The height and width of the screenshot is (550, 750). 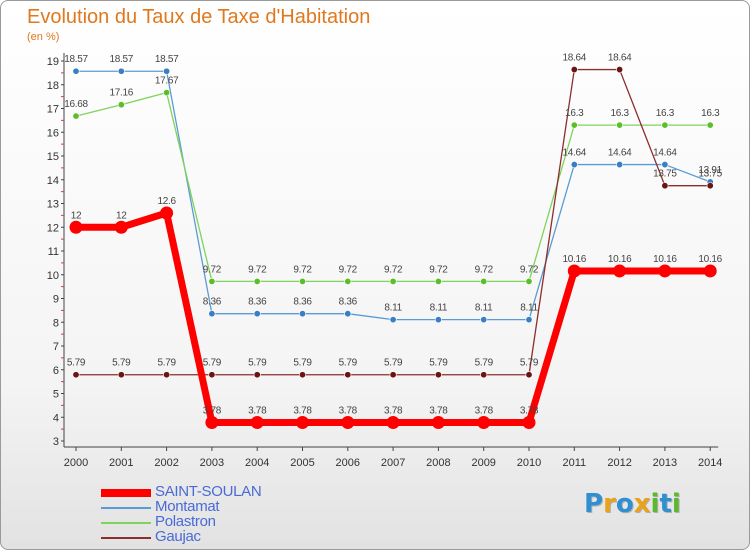 I want to click on y-tick-label: 15, so click(x=53, y=157).